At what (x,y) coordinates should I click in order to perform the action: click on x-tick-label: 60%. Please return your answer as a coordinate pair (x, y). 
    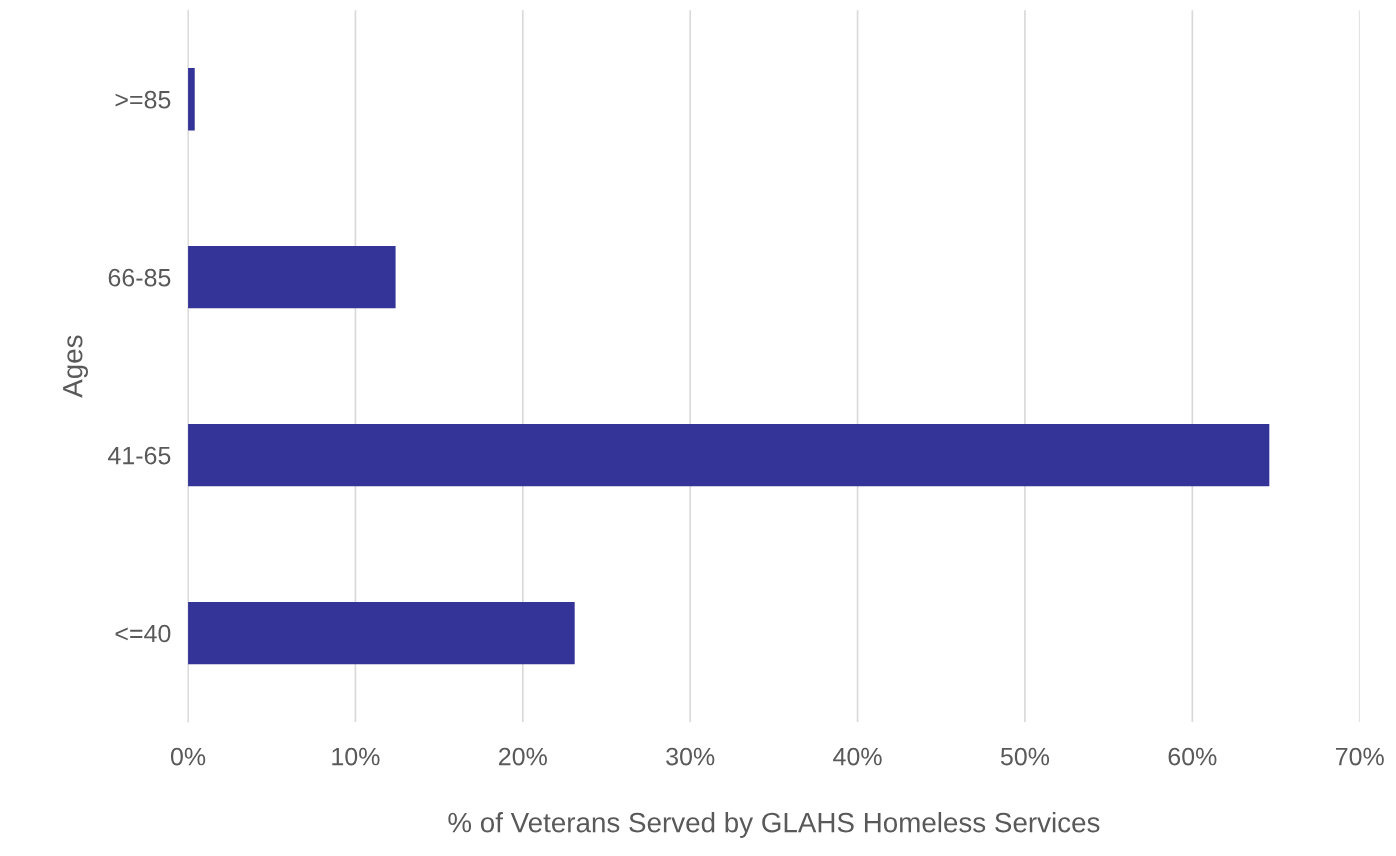
    Looking at the image, I should click on (1192, 756).